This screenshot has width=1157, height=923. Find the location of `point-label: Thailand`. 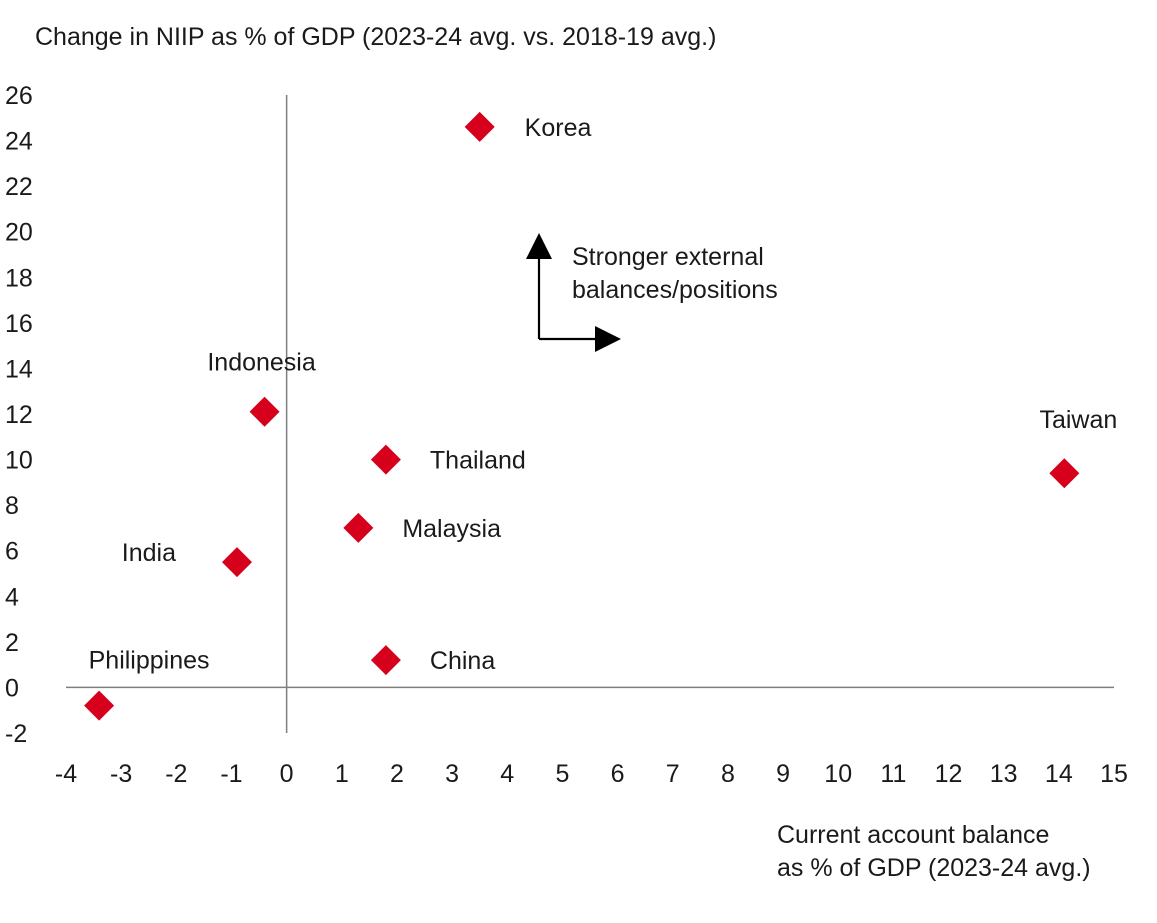

point-label: Thailand is located at coordinates (478, 461).